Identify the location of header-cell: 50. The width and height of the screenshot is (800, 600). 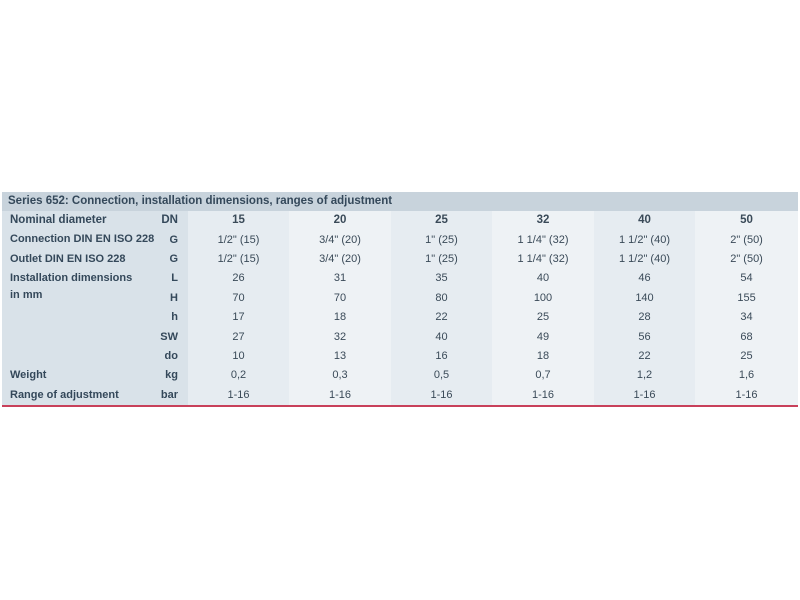
(747, 221).